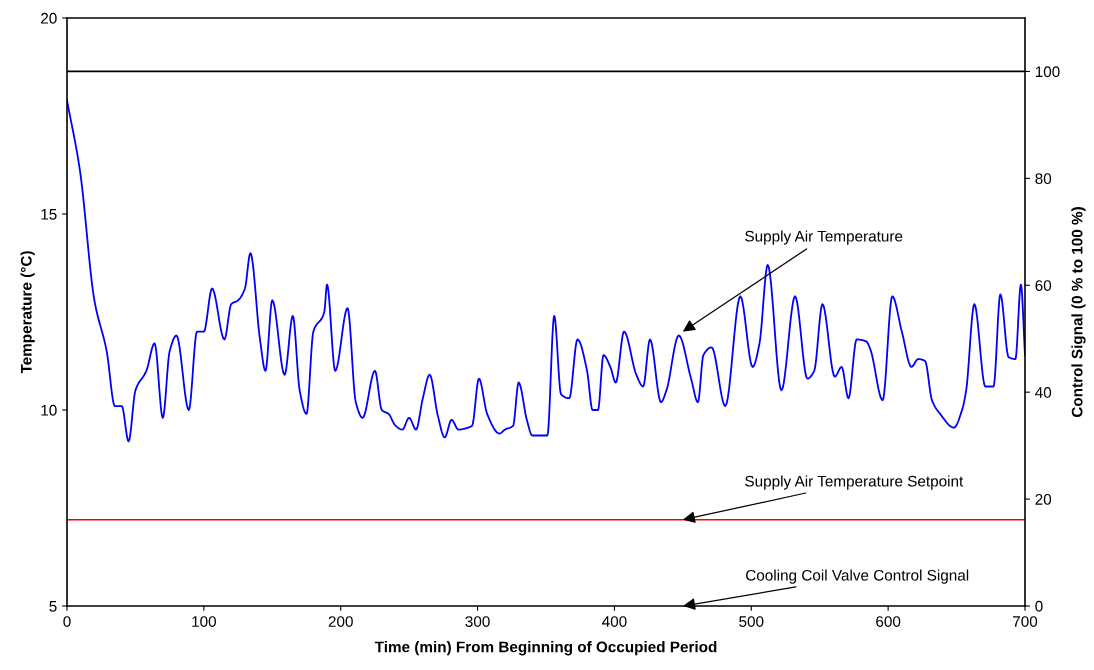 The image size is (1094, 670). I want to click on y-tick-label: 20, so click(49, 18).